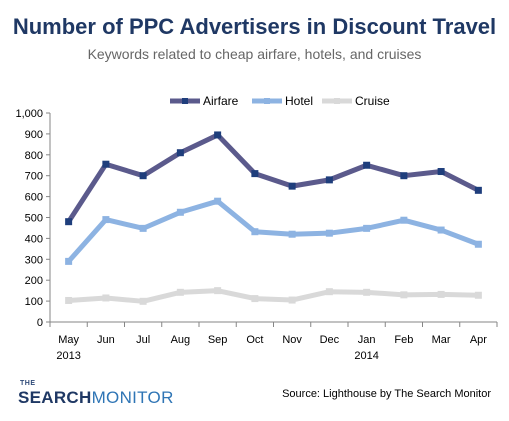 The image size is (509, 421). Describe the element at coordinates (181, 340) in the screenshot. I see `x-tick-label: Aug` at that location.